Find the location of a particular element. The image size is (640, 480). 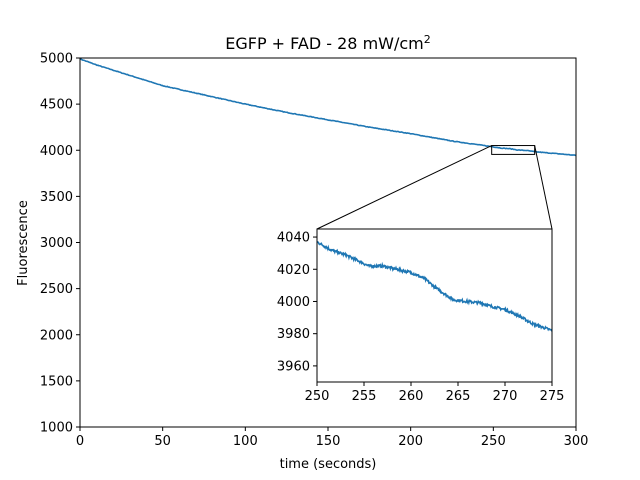

main-y-tick-label: 4000 is located at coordinates (56, 151).